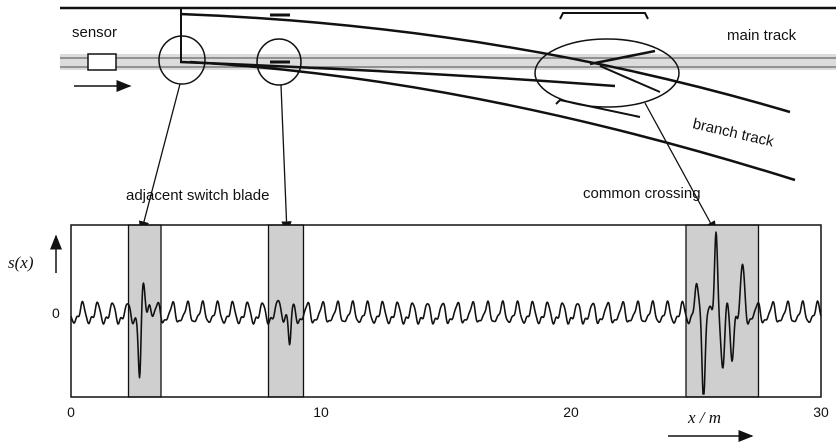  Describe the element at coordinates (397, 74) in the screenshot. I see `branch-rail-middle` at that location.